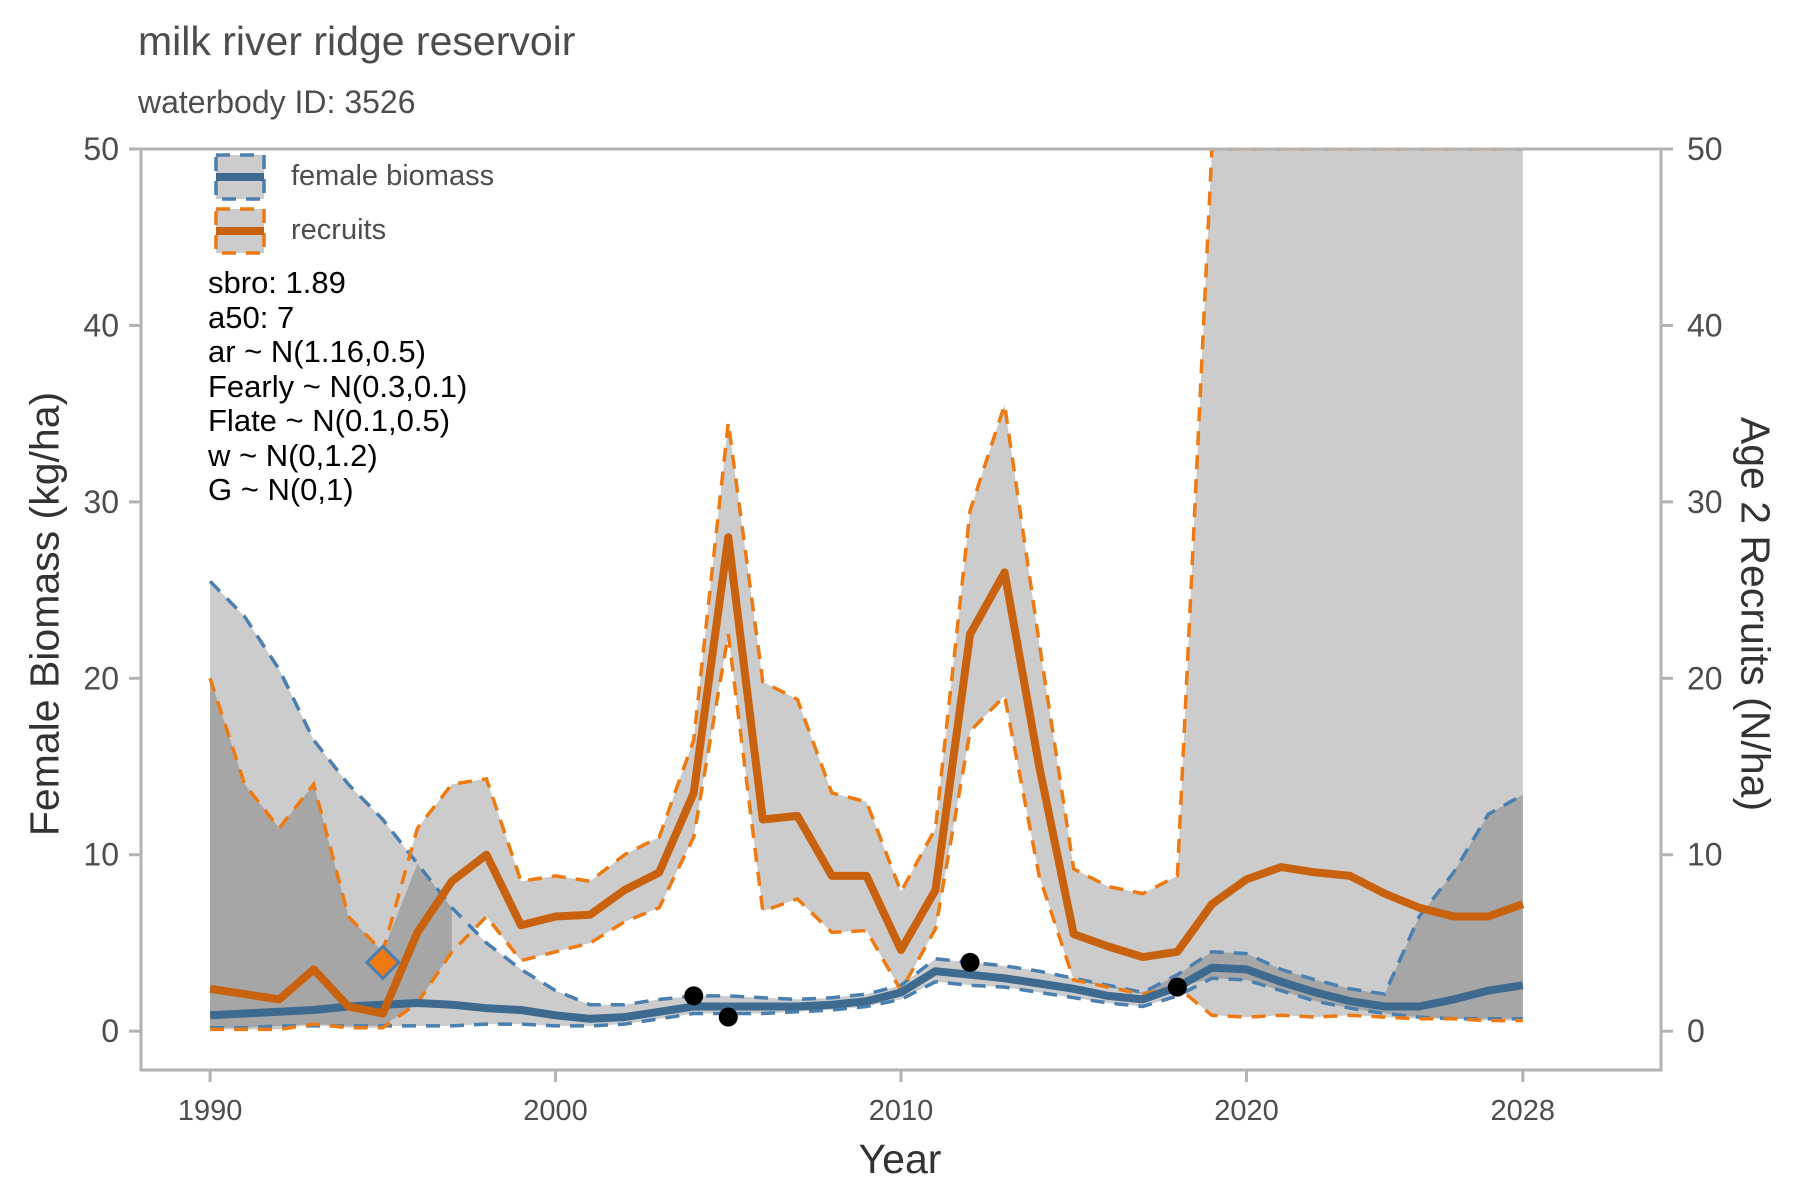  Describe the element at coordinates (357, 41) in the screenshot. I see `chart-title: milk river ridge reservoir` at that location.